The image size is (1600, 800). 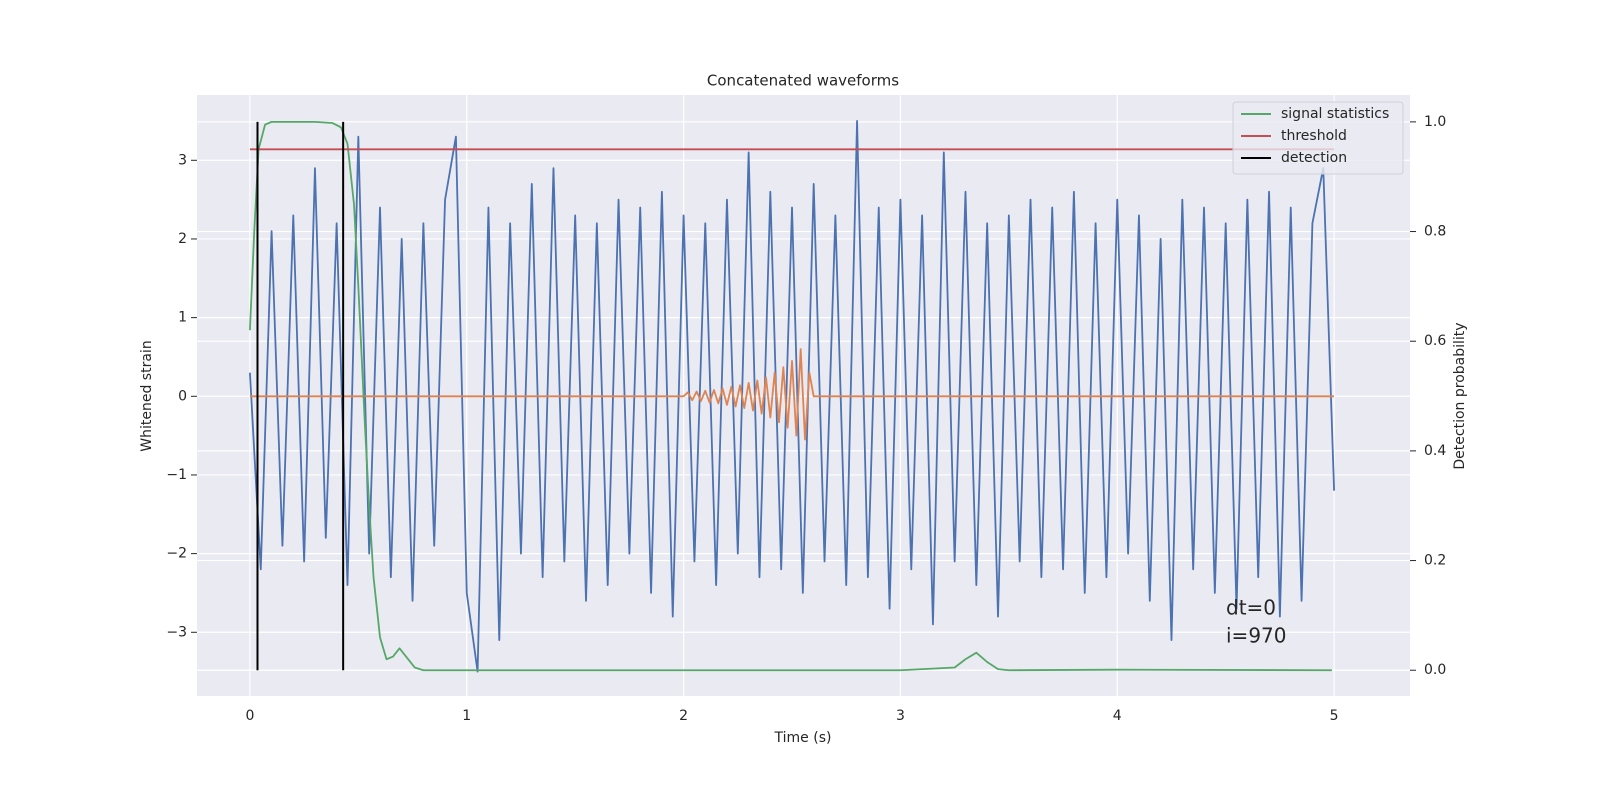 I want to click on x-tick-label: 4, so click(x=1117, y=716).